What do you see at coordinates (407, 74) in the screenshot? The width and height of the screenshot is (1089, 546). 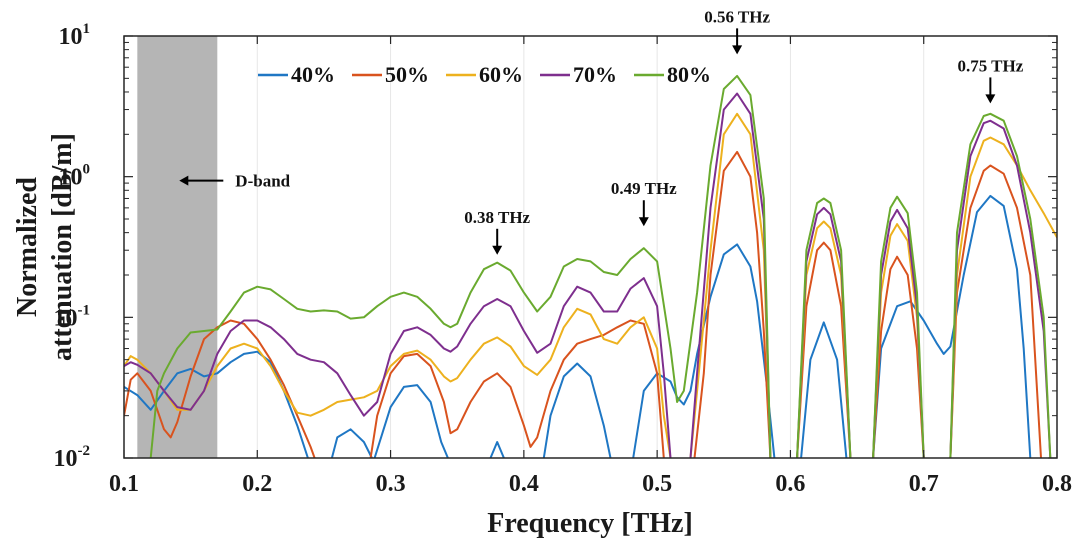 I see `legend-label: 50%` at bounding box center [407, 74].